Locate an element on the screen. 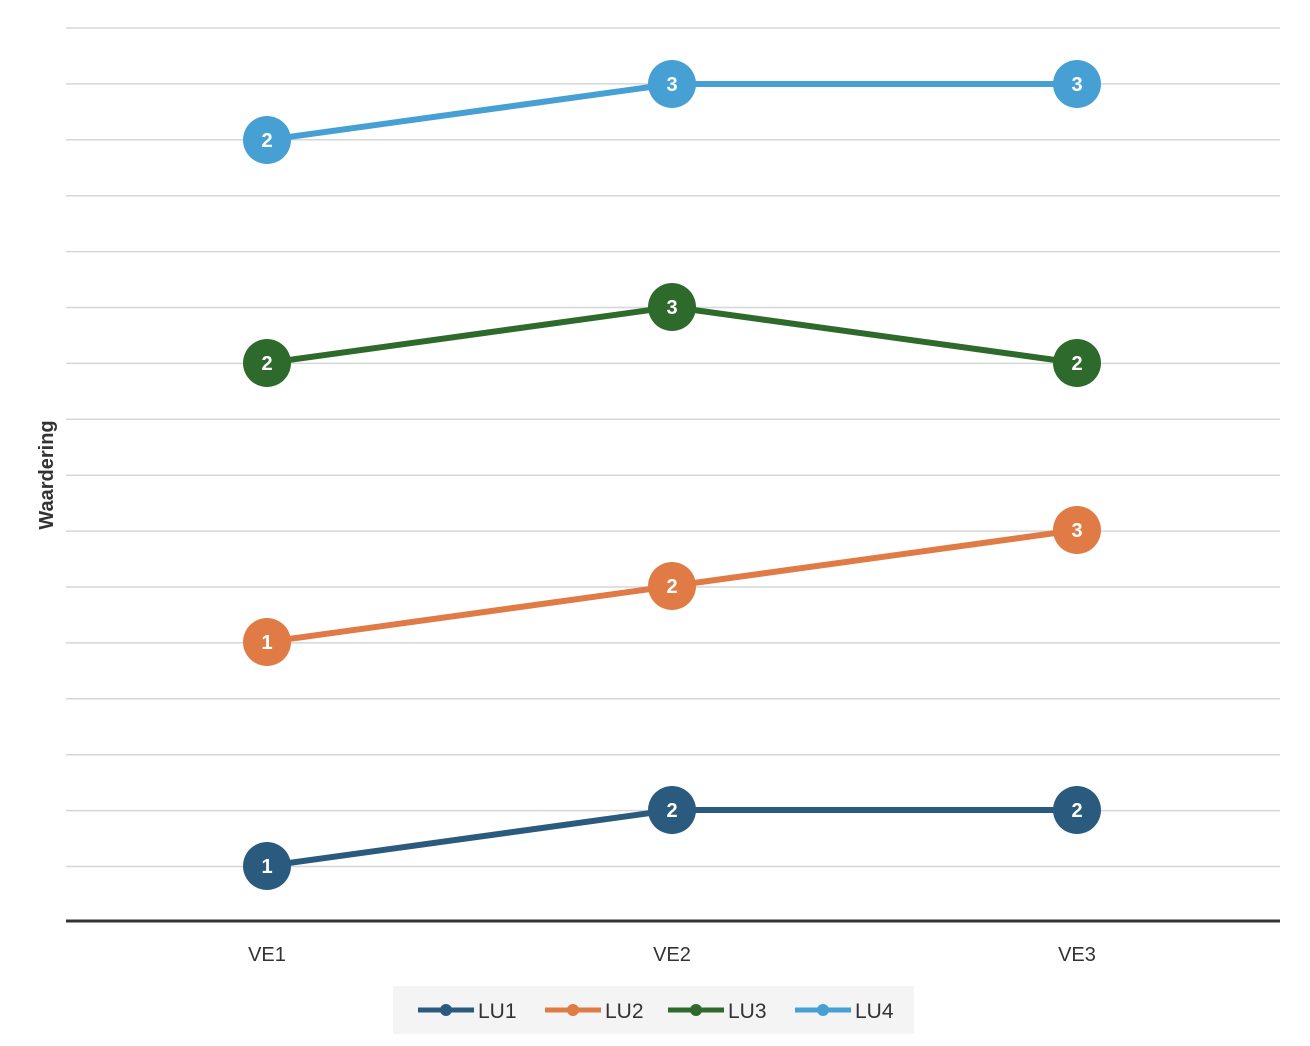 The width and height of the screenshot is (1310, 1046). series-lu4: 2 3 3 is located at coordinates (672, 112).